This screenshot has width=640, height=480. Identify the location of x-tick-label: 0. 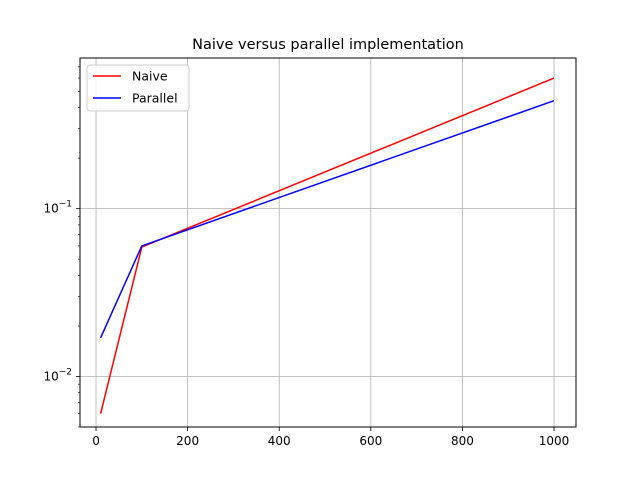
(96, 441).